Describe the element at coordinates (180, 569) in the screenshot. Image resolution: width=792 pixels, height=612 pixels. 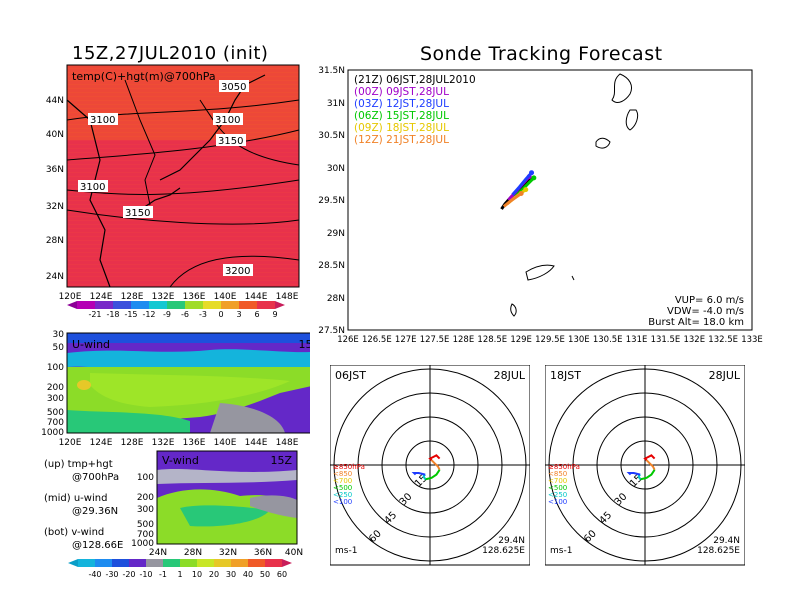
I see `wind-colorbar: -40 -30 -20 -10 -1 1 10 20 30 40 50 60` at that location.